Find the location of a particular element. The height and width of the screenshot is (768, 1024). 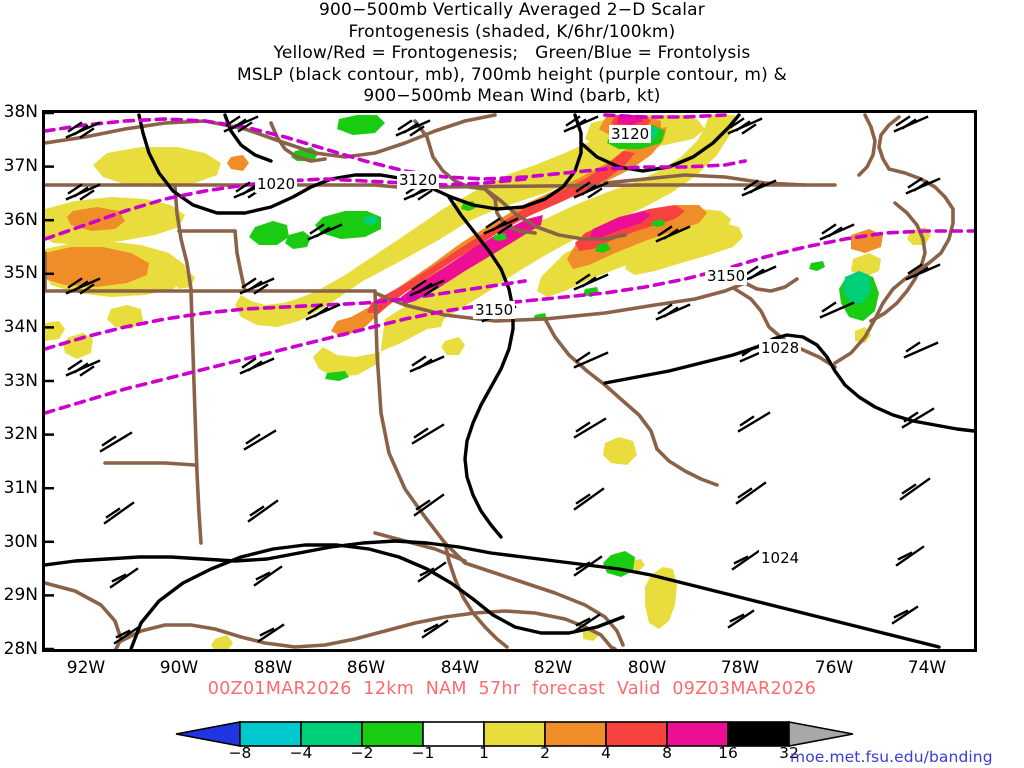

mslp-contour-mid is located at coordinates (481, 367).